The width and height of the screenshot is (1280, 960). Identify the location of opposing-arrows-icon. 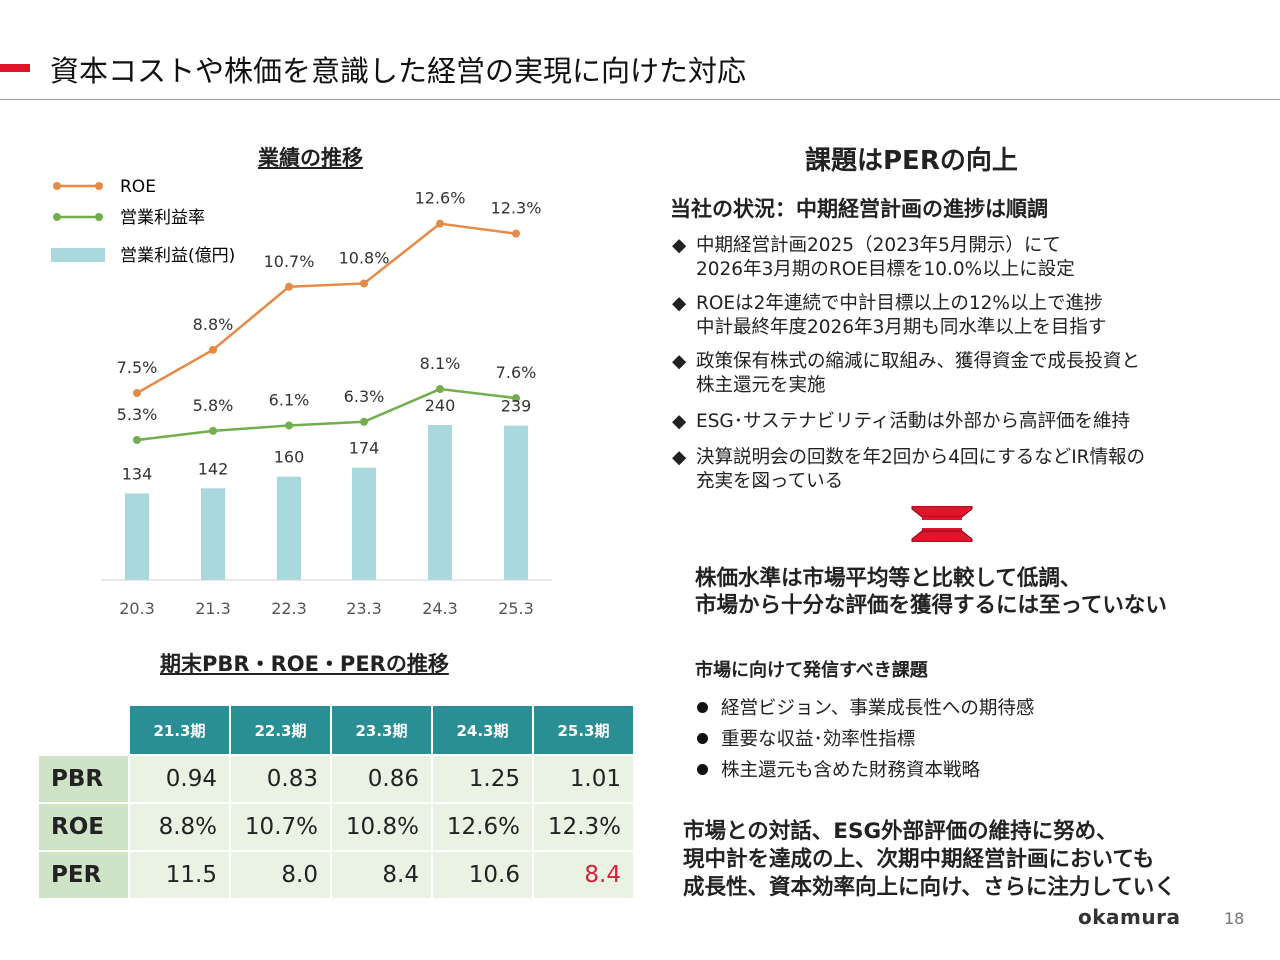
(942, 524).